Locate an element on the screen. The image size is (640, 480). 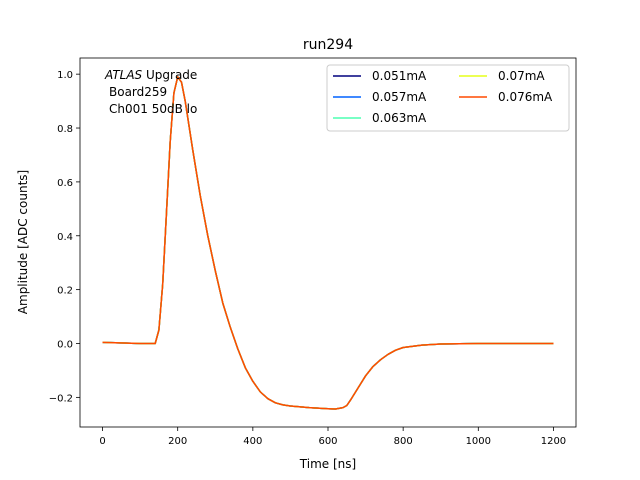
y-tick-label: 1.0 is located at coordinates (65, 75).